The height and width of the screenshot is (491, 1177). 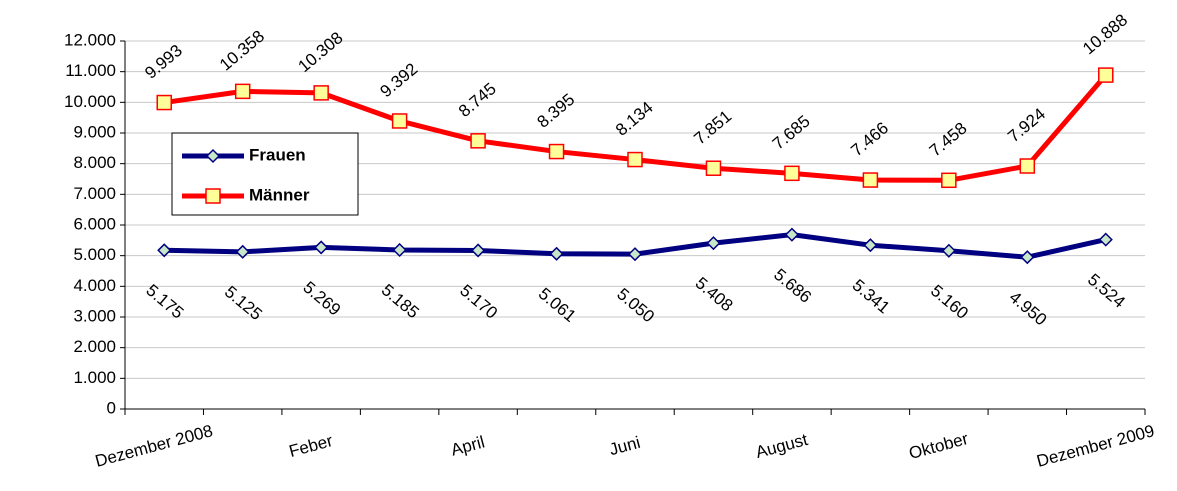 What do you see at coordinates (277, 154) in the screenshot?
I see `legend-label: Frauen` at bounding box center [277, 154].